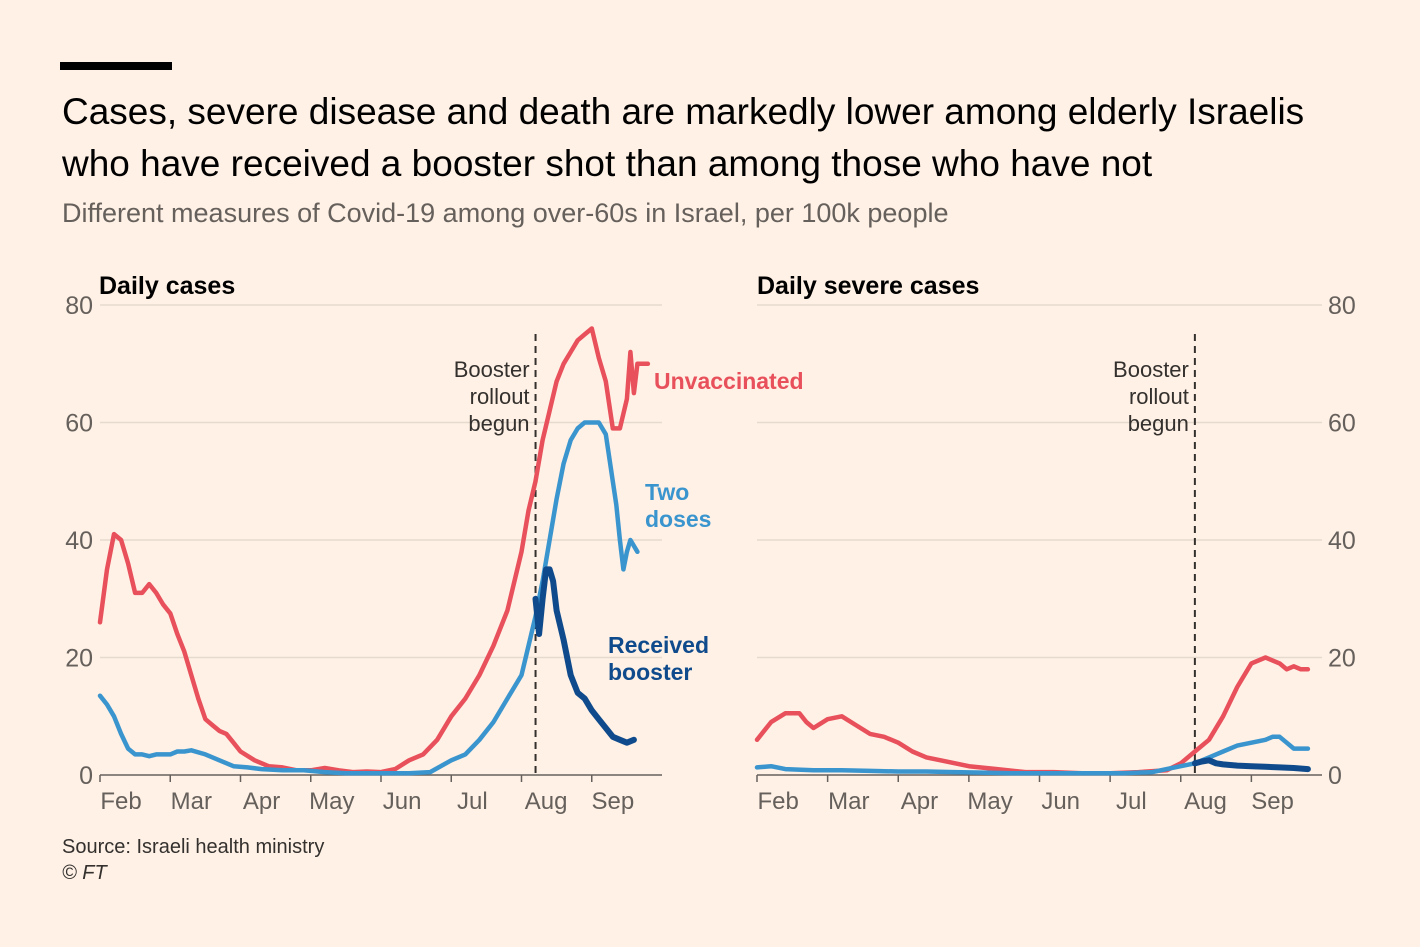 This screenshot has height=947, width=1420. I want to click on panel-title: Daily severe cases, so click(868, 286).